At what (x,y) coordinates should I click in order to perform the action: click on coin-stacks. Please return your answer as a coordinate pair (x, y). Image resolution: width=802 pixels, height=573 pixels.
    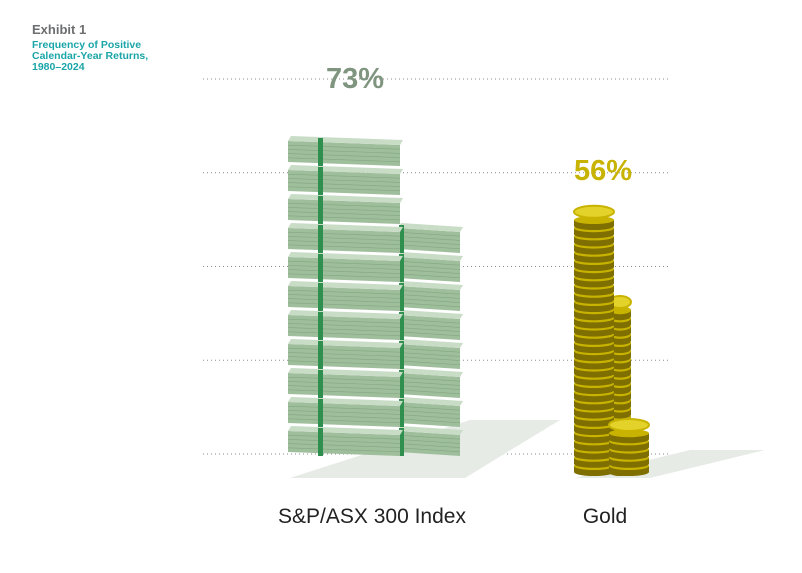
    Looking at the image, I should click on (611, 340).